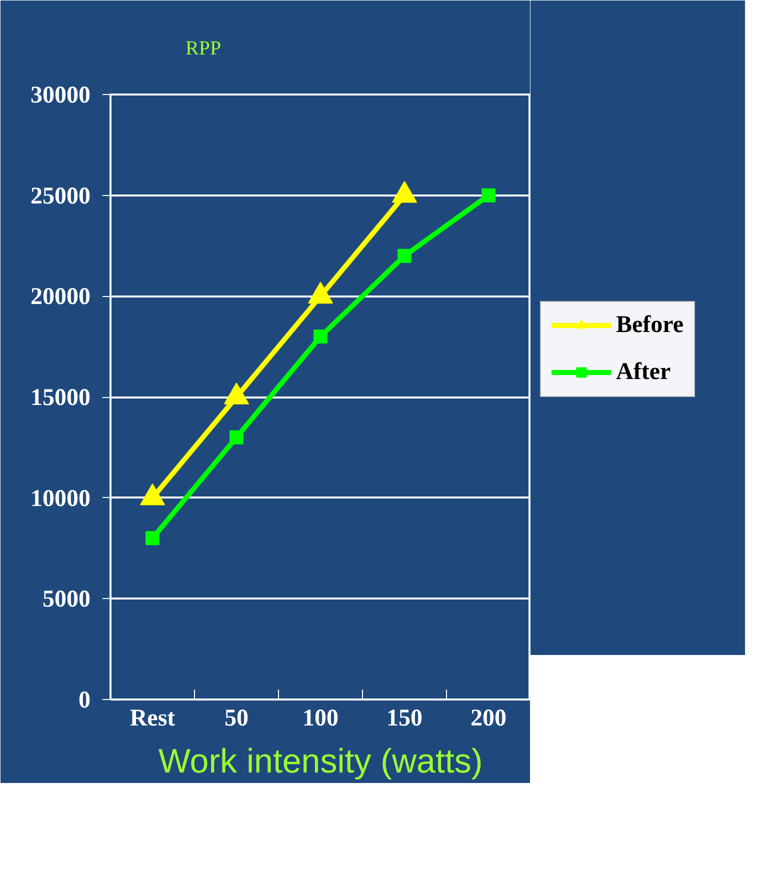 The width and height of the screenshot is (758, 886). Describe the element at coordinates (66, 599) in the screenshot. I see `y-tick-label: 5000` at that location.